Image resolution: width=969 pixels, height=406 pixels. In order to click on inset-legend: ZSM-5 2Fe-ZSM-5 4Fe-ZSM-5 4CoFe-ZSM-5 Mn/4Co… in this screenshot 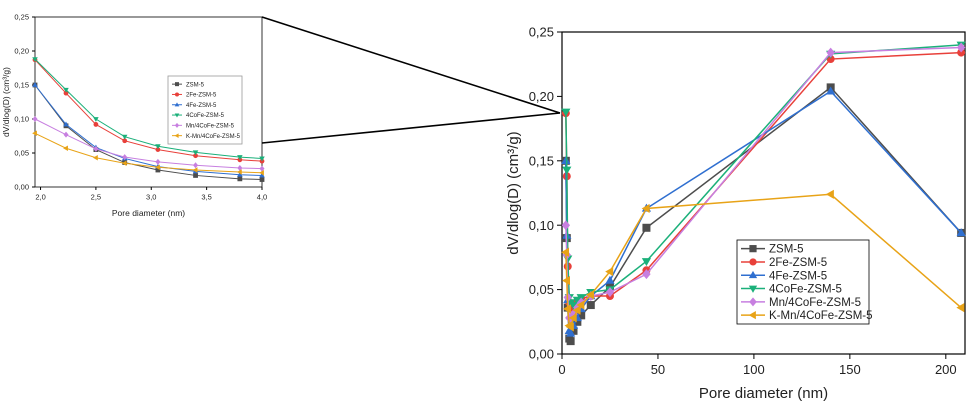, I will do `click(205, 110)`.